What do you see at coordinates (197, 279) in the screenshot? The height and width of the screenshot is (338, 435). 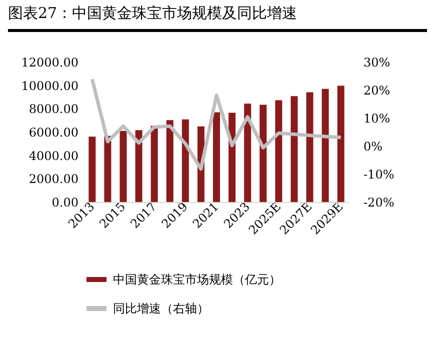 I see `legend-label: 中国黄金珠宝市场规模（亿元）` at bounding box center [197, 279].